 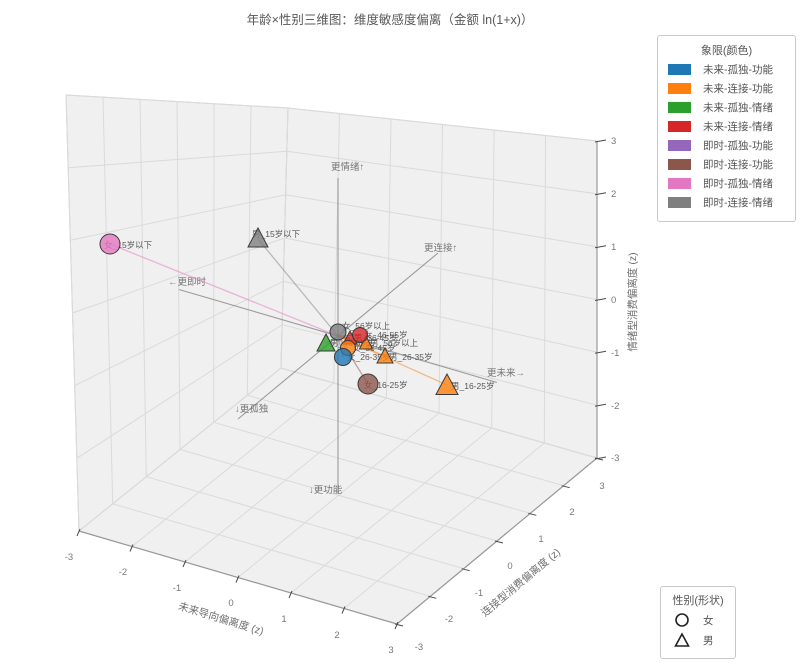 What do you see at coordinates (252, 409) in the screenshot?
I see `annotation-more-lonely: ↓更孤独` at bounding box center [252, 409].